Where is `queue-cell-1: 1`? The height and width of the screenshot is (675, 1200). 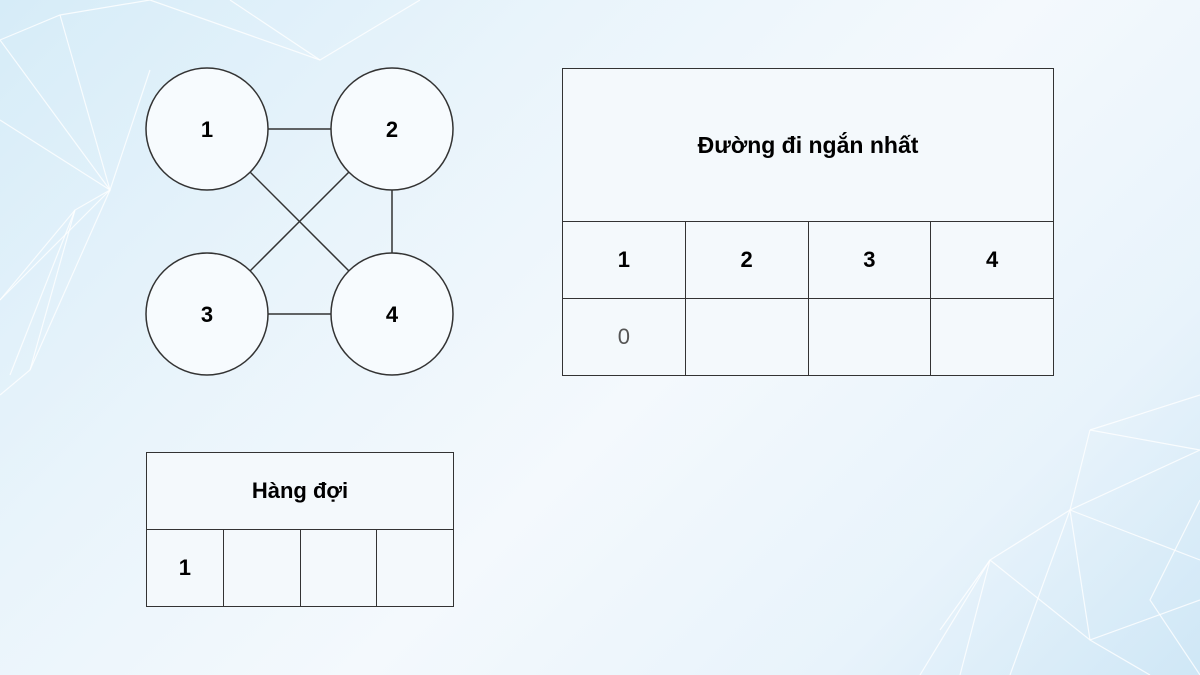 queue-cell-1: 1 is located at coordinates (185, 568).